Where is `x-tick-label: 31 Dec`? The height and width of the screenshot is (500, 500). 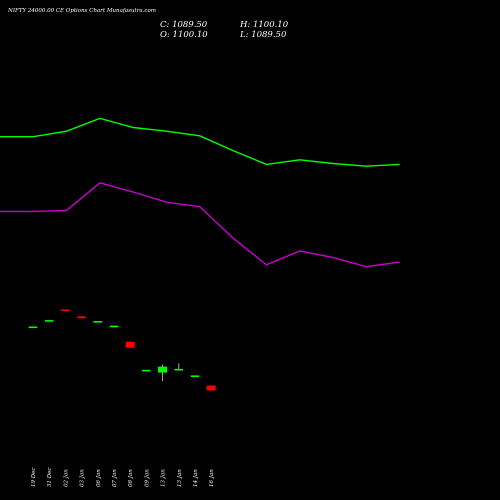 x-tick-label: 31 Dec is located at coordinates (50, 478).